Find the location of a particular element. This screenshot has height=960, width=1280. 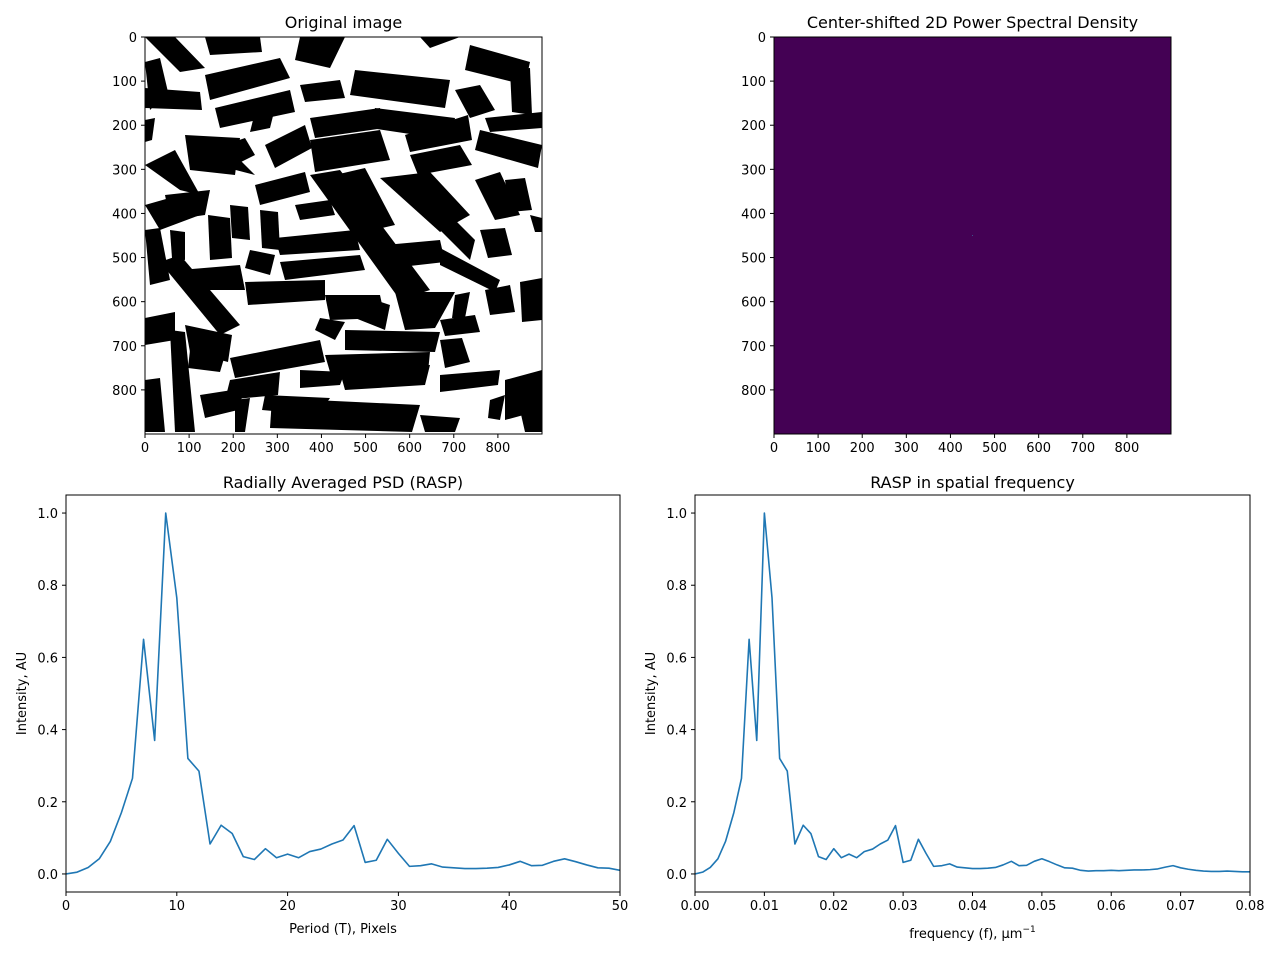

original-image-pattern is located at coordinates (343, 235).